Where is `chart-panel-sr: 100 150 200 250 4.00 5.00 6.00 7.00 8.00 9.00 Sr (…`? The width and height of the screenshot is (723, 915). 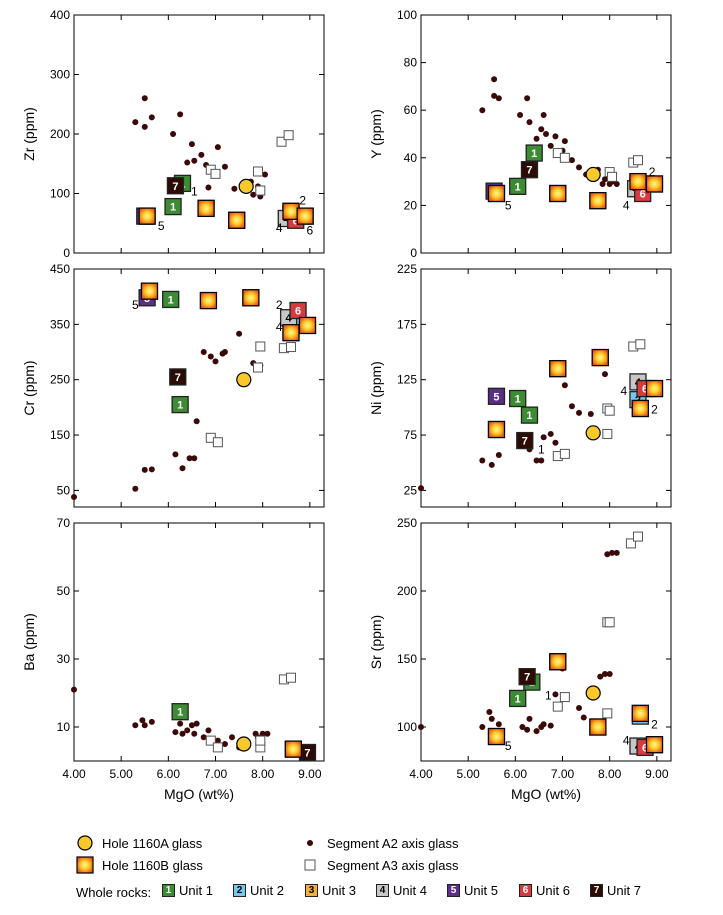
chart-panel-sr: 100 150 200 250 4.00 5.00 6.00 7.00 8.00 9.00 Sr (… is located at coordinates (520, 659).